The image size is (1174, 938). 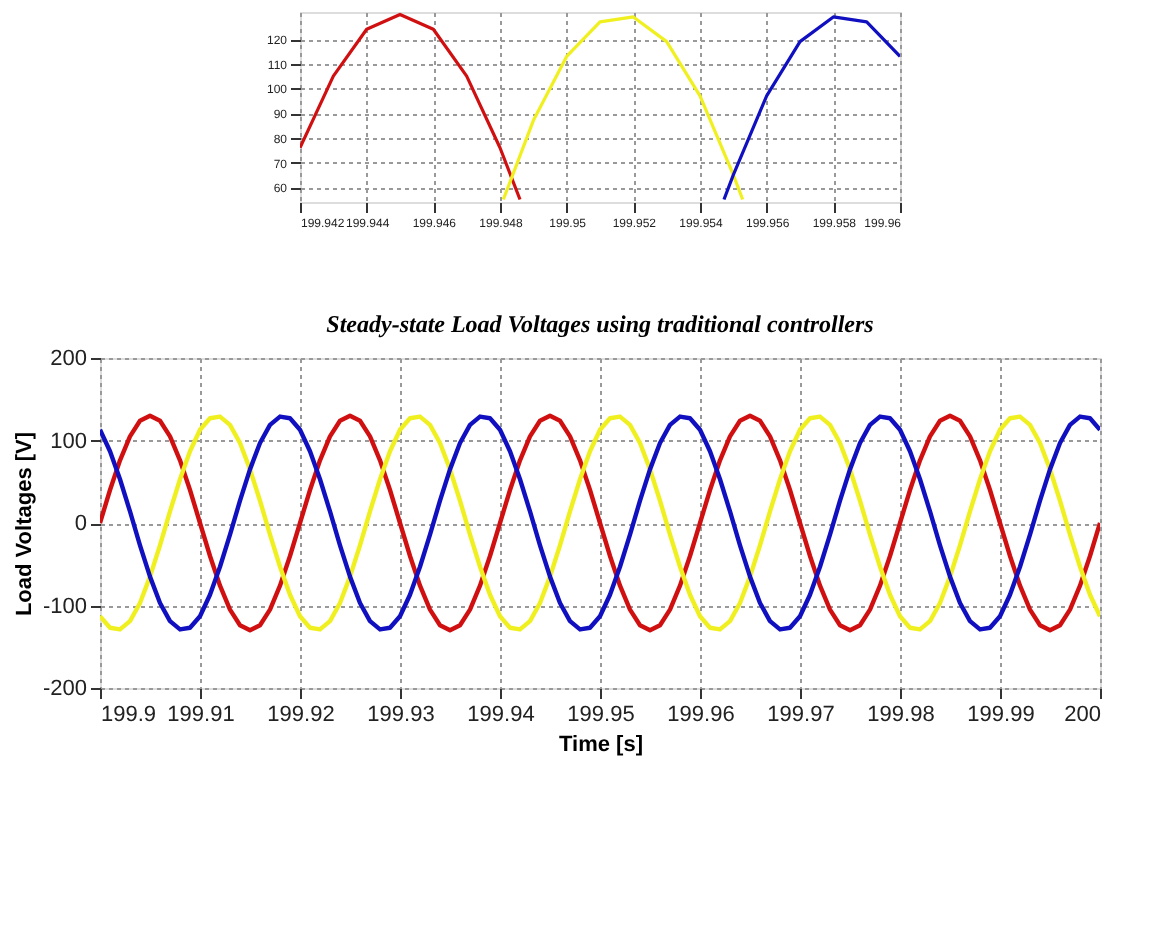 What do you see at coordinates (24, 524) in the screenshot?
I see `y-axis-title: Load Voltages [V]` at bounding box center [24, 524].